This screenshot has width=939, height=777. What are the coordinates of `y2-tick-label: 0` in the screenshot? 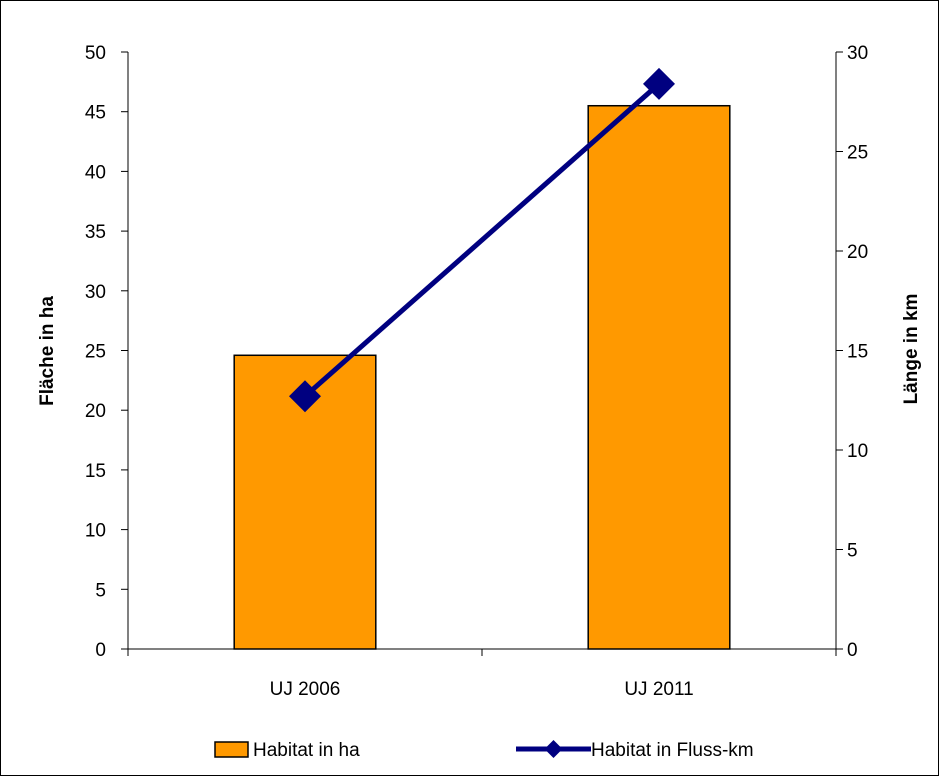 It's located at (852, 650).